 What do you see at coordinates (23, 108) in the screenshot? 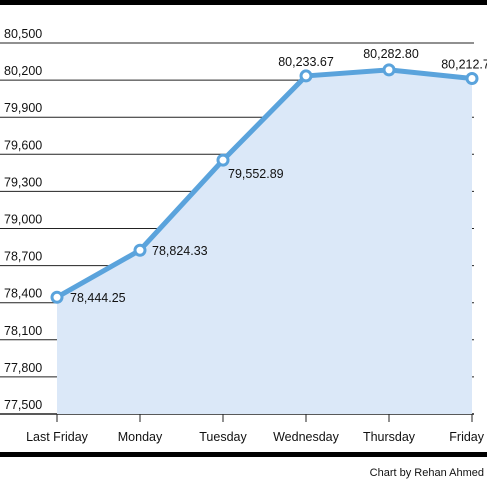
I see `y-tick-label: 79,900` at bounding box center [23, 108].